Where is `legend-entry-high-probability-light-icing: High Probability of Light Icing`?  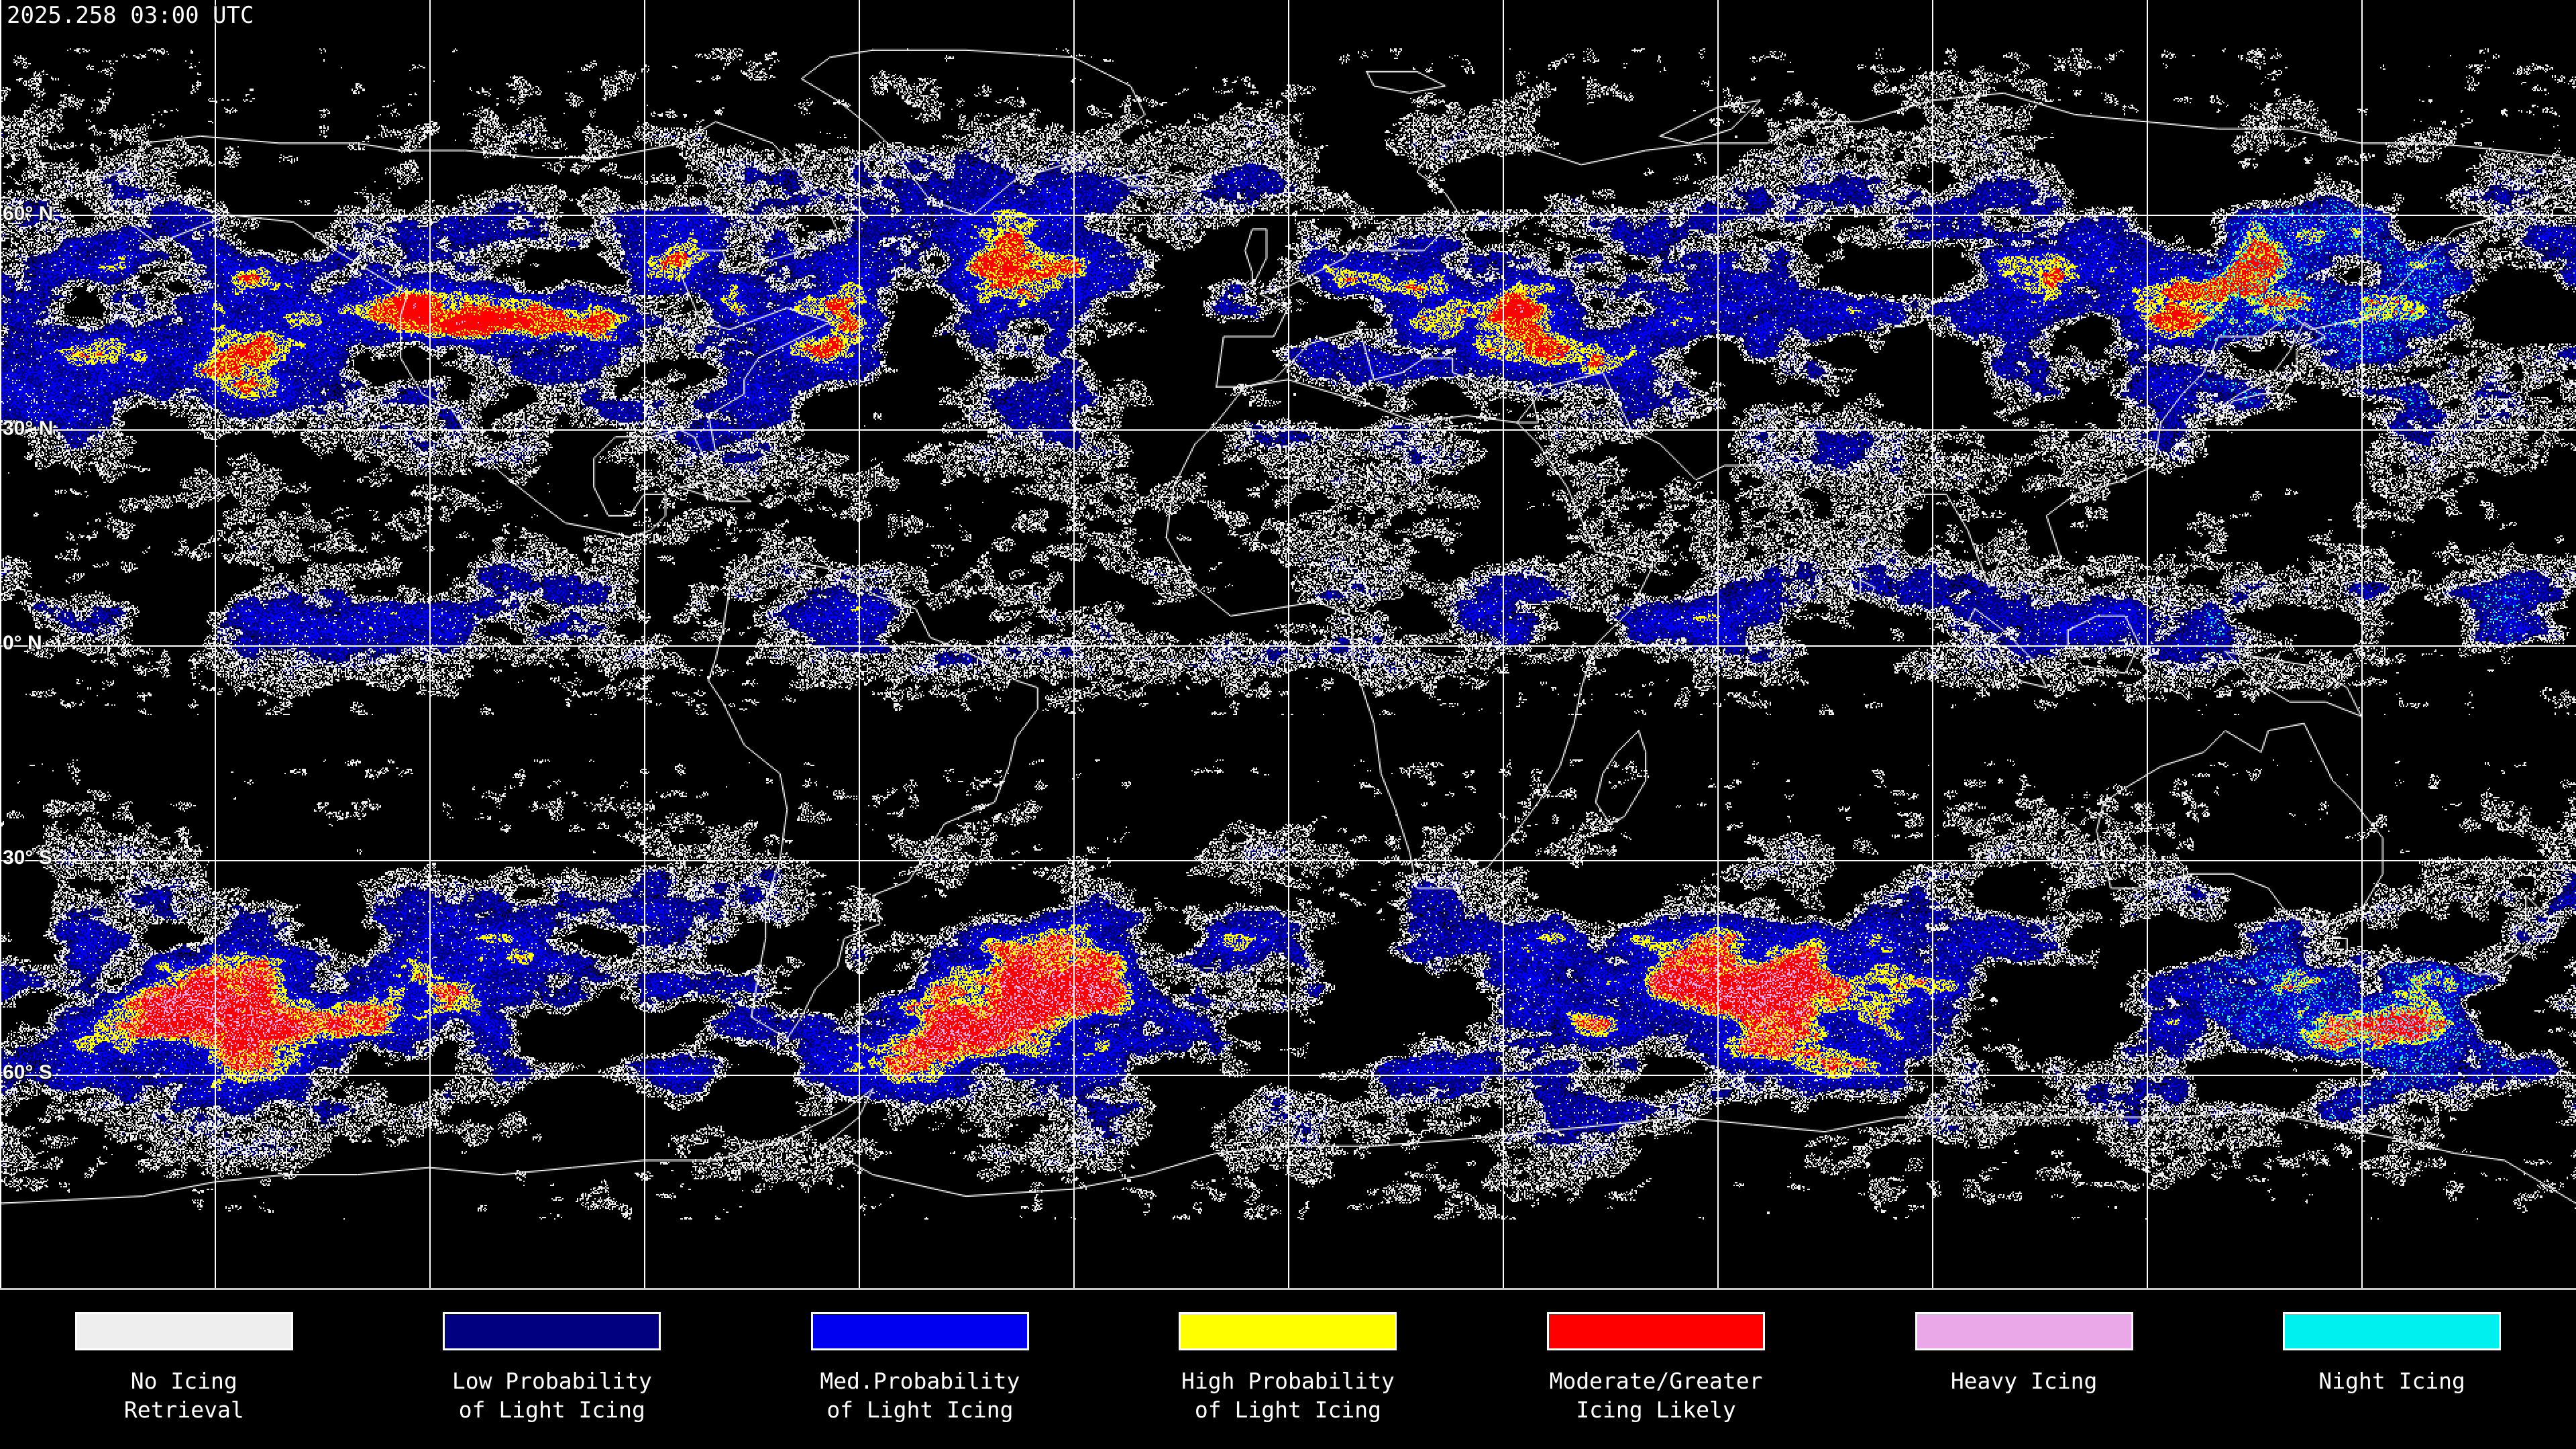
legend-entry-high-probability-light-icing: High Probability of Light Icing is located at coordinates (1288, 1357).